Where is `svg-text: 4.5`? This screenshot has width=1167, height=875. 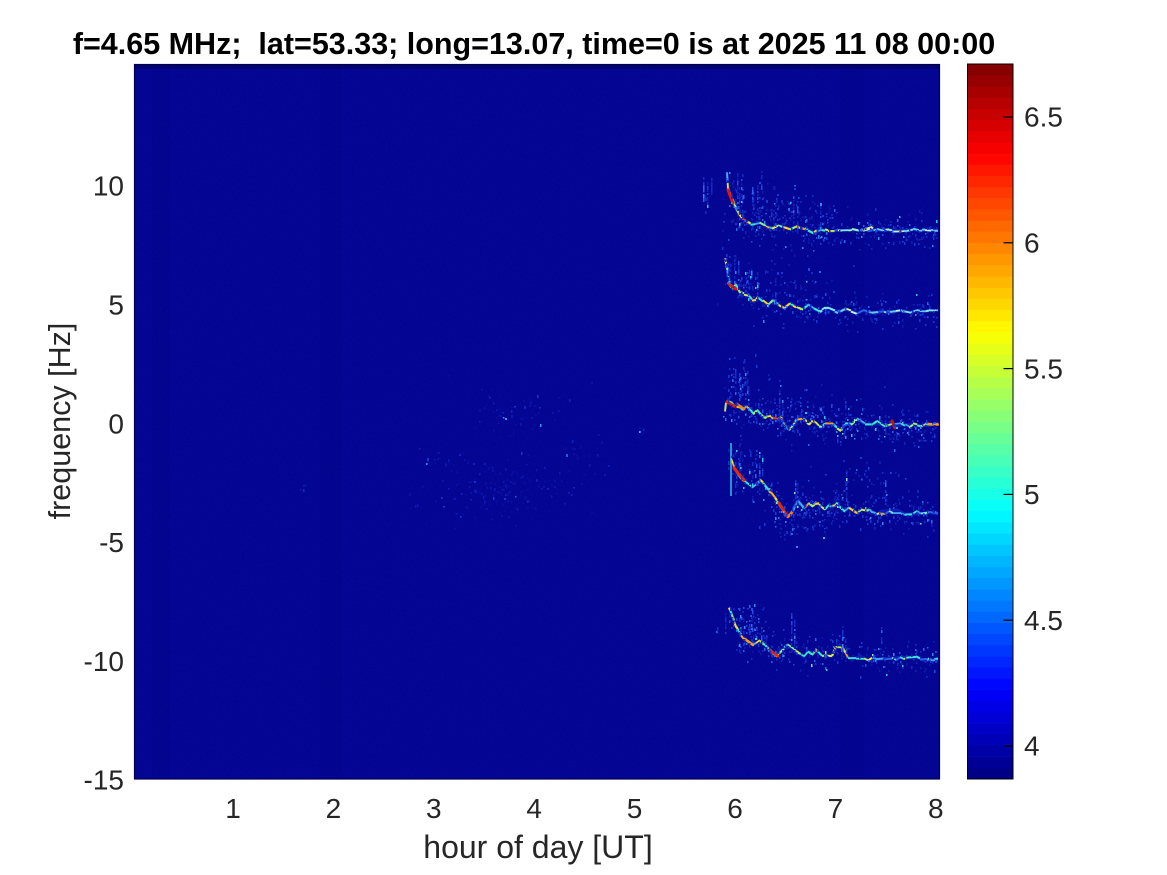 svg-text: 4.5 is located at coordinates (1043, 620).